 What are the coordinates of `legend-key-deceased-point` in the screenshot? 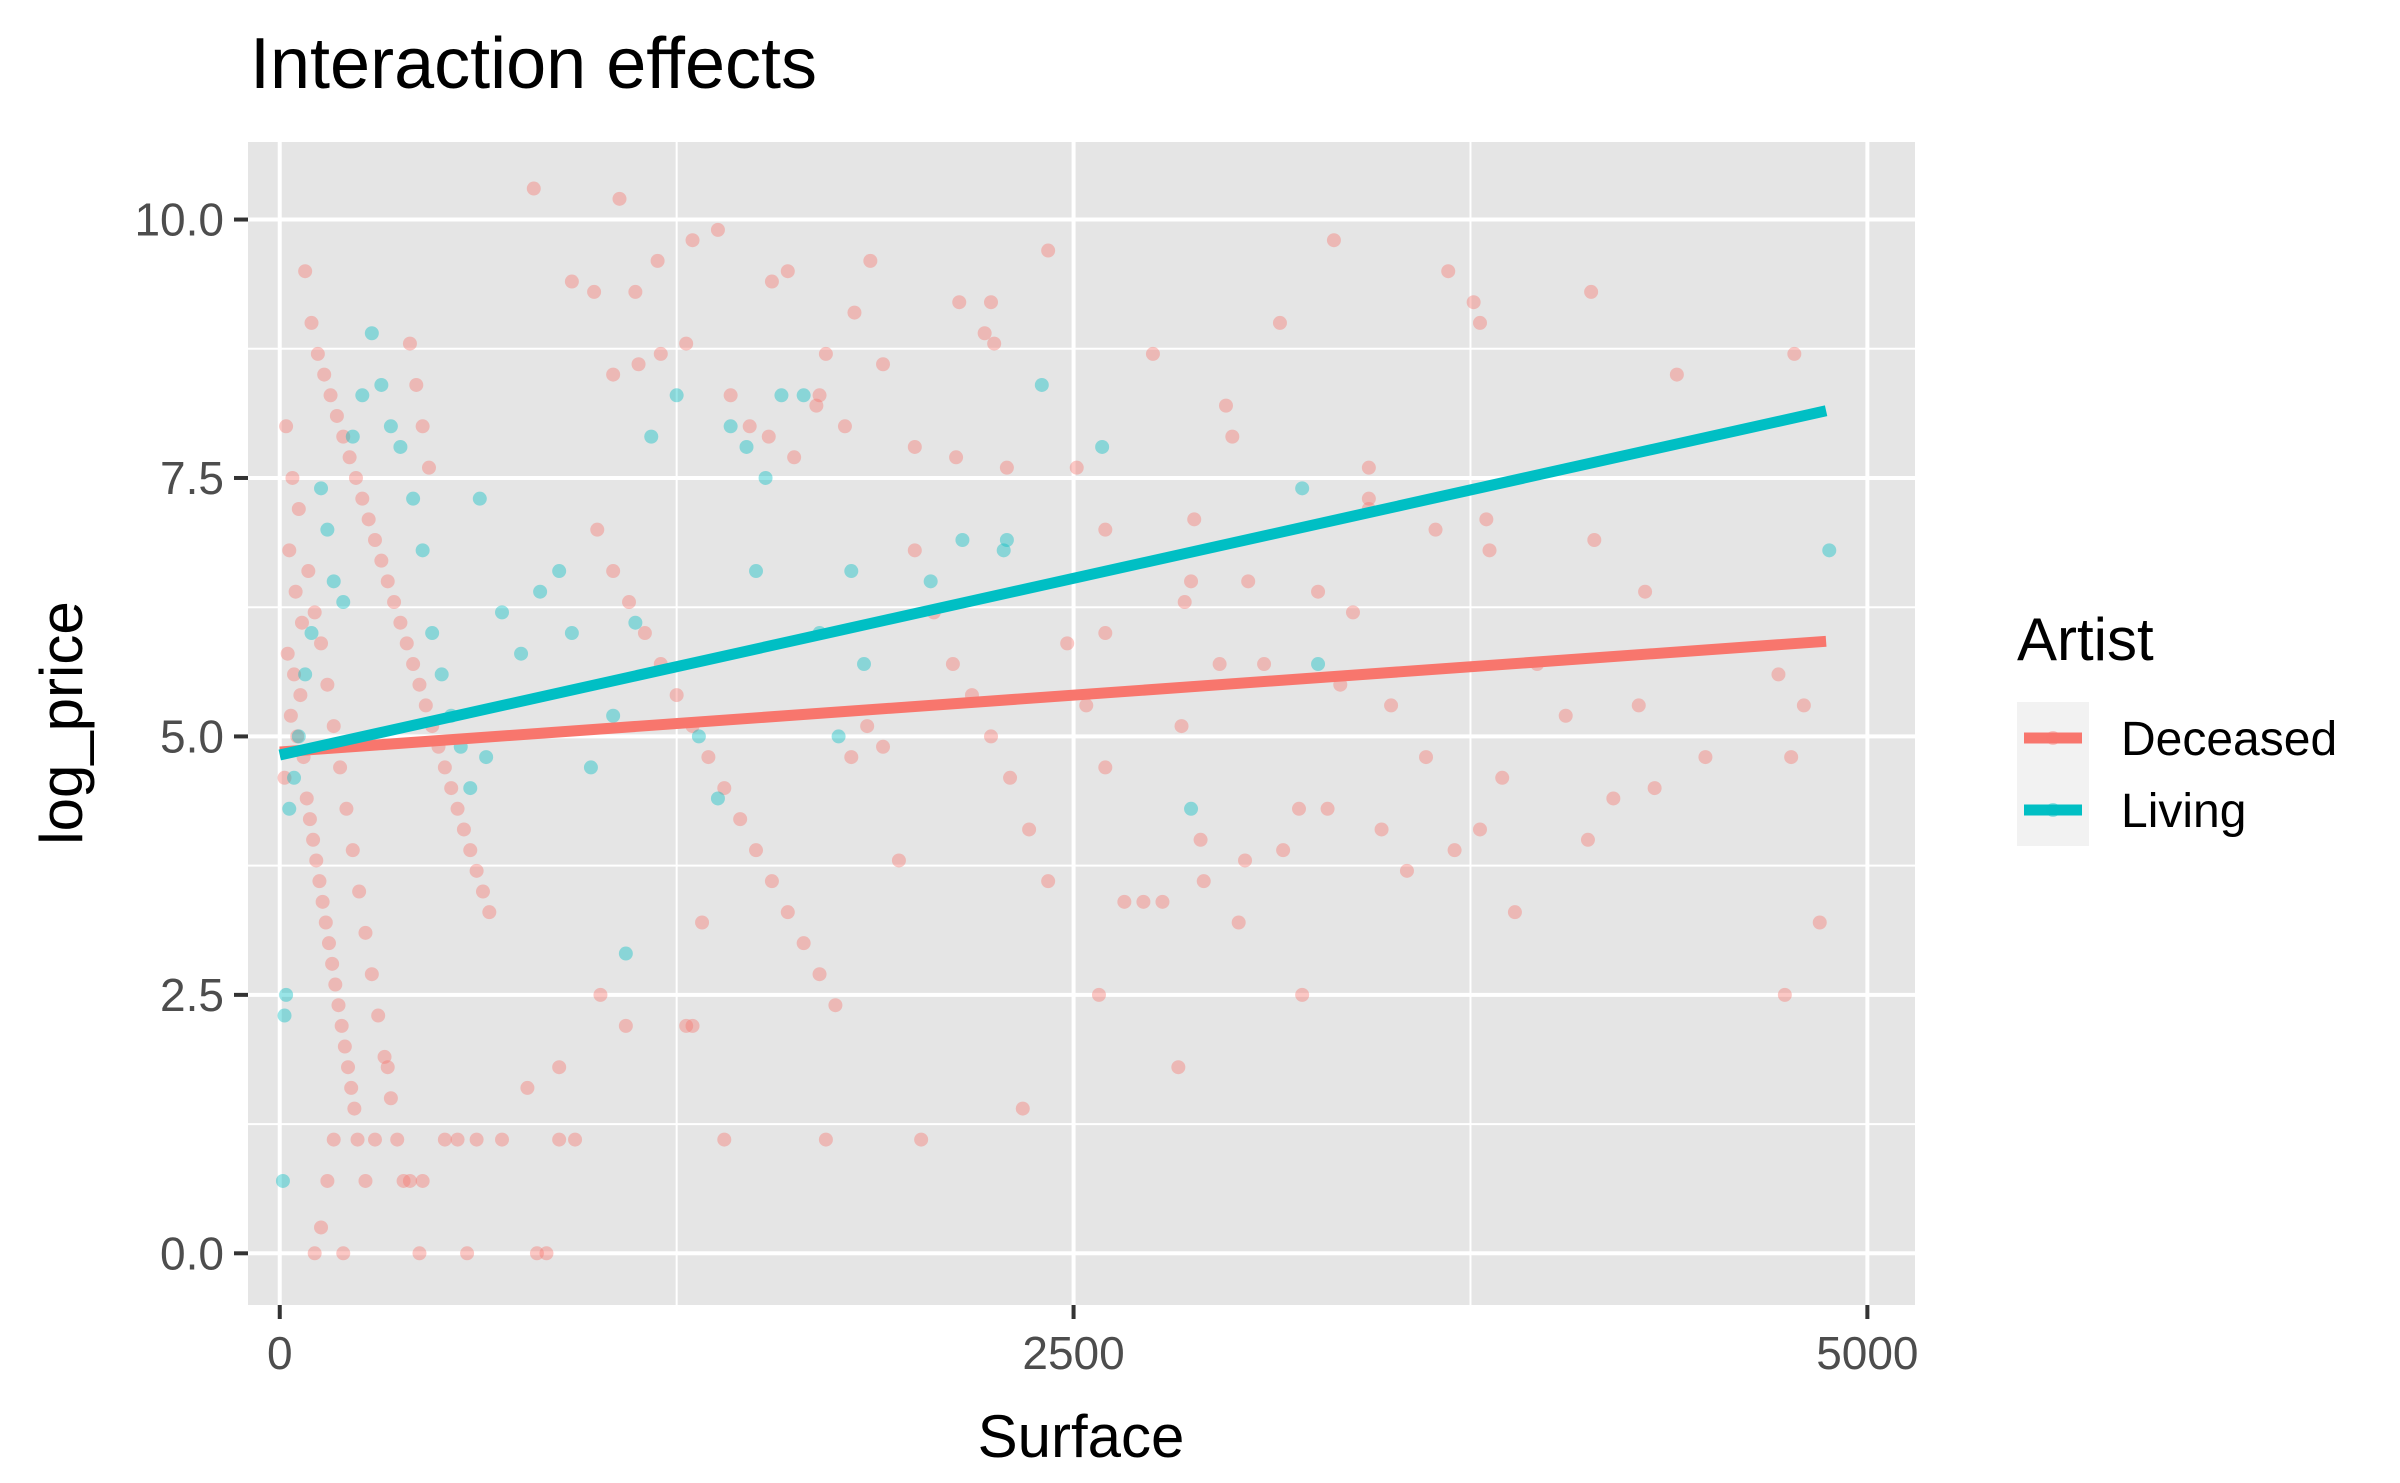 It's located at (2053, 738).